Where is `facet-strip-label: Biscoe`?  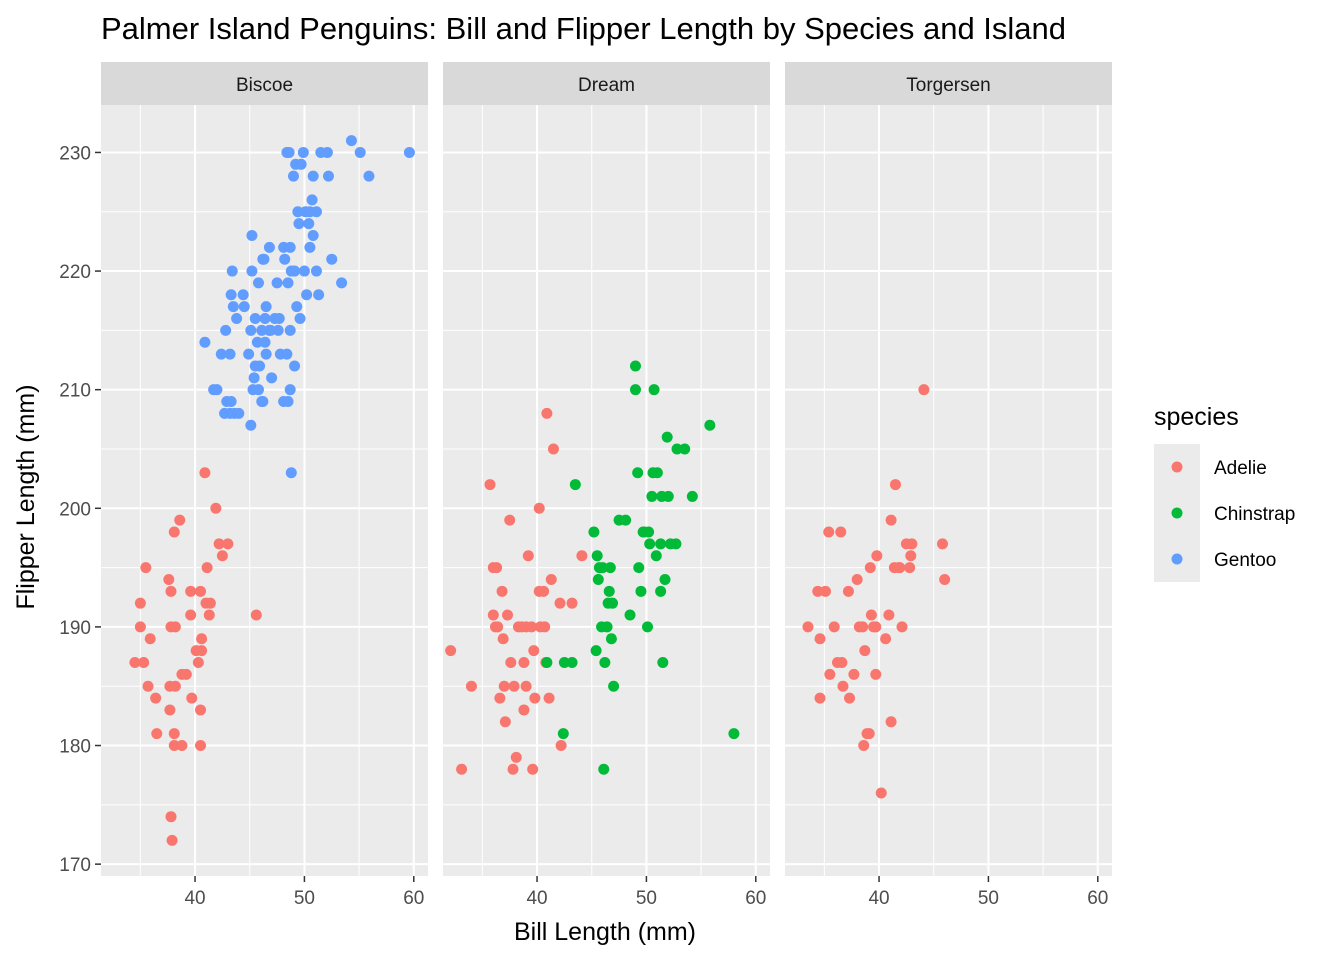
facet-strip-label: Biscoe is located at coordinates (264, 85).